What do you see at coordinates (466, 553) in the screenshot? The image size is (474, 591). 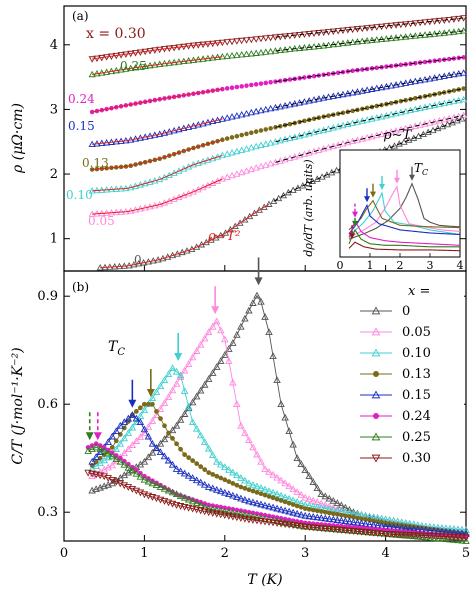 I see `panel-b-xtick-label: 5` at bounding box center [466, 553].